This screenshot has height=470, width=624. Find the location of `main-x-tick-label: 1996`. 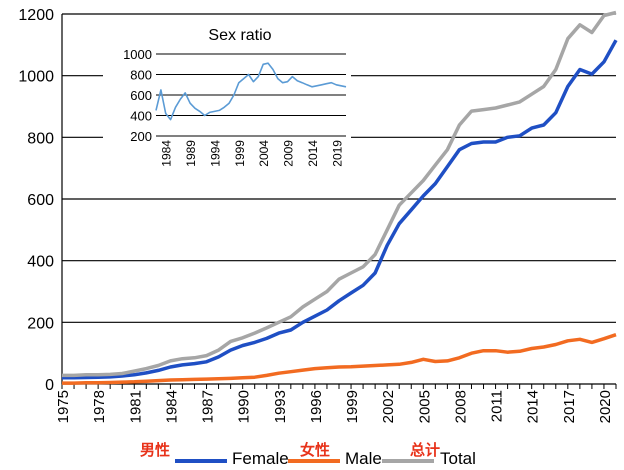

main-x-tick-label: 1996 is located at coordinates (316, 406).